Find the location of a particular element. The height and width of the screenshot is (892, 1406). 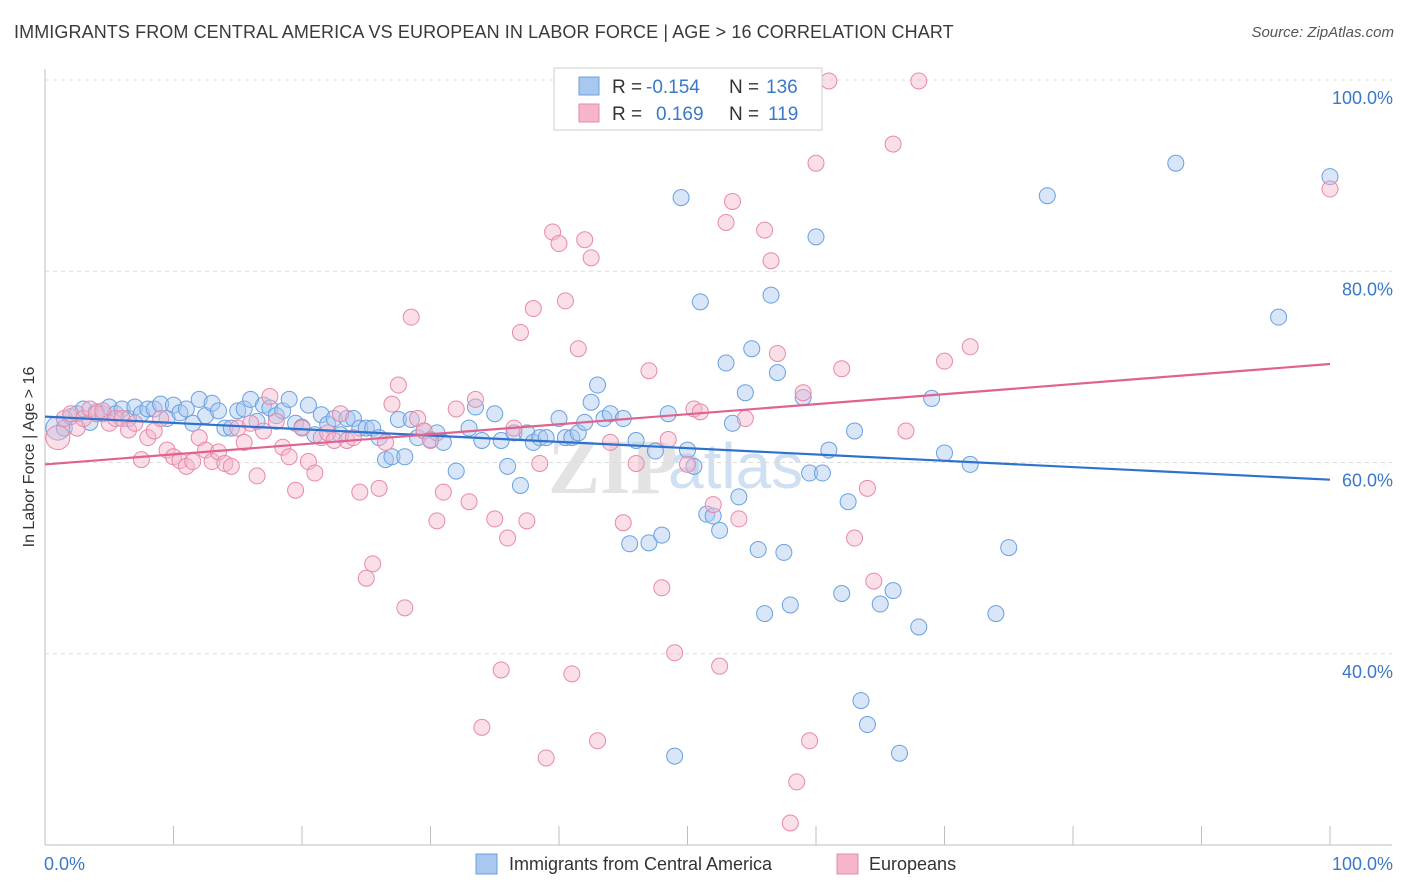

y-tick-label-2: 60.0% is located at coordinates (1367, 481).